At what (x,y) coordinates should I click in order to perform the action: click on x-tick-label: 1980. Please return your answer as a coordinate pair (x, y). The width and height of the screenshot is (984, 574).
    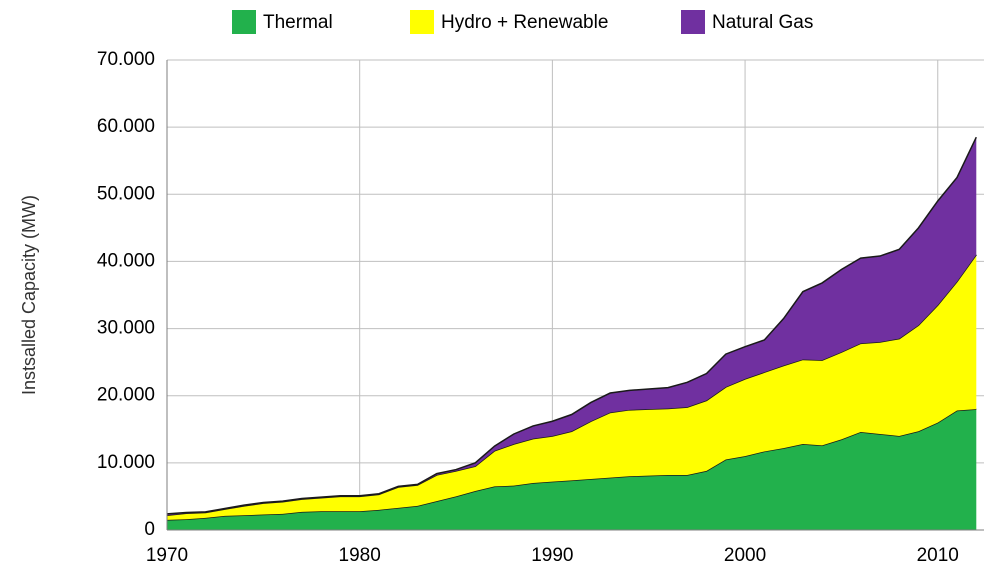
    Looking at the image, I should click on (360, 555).